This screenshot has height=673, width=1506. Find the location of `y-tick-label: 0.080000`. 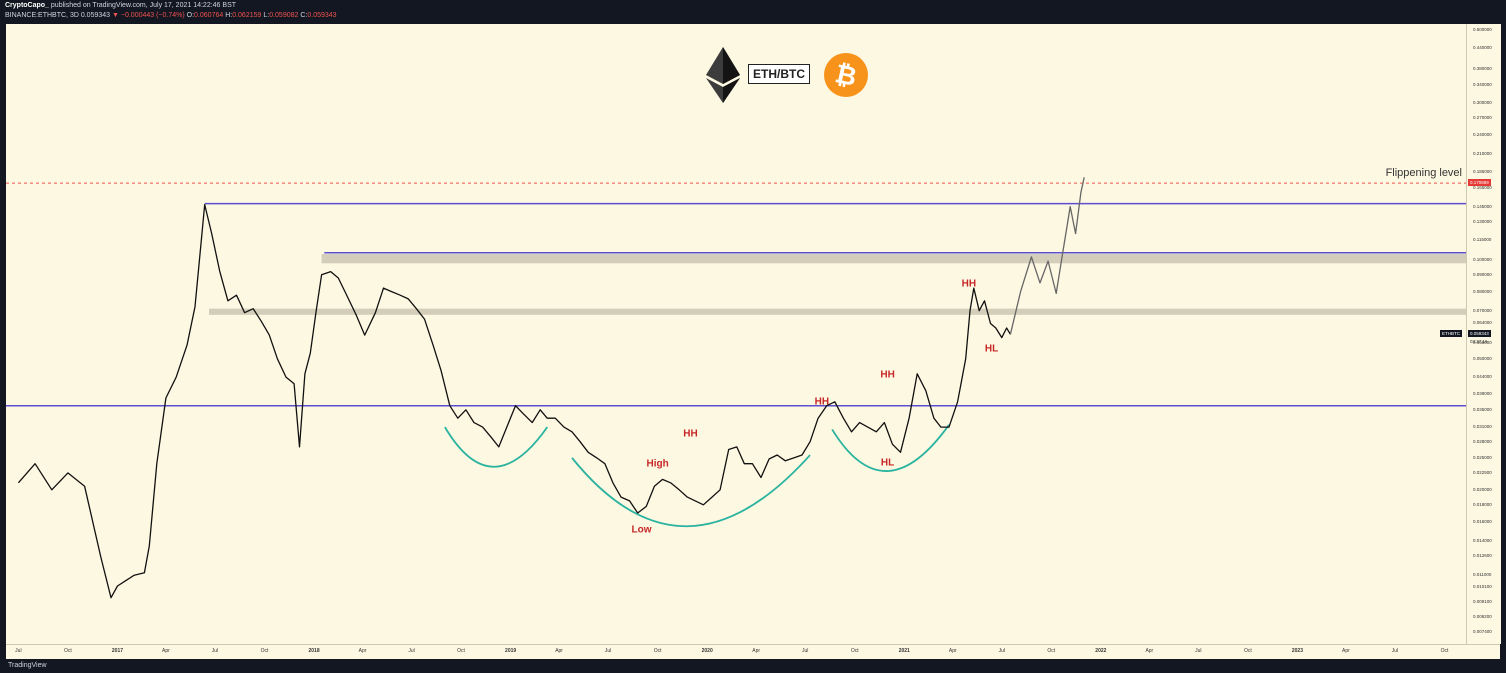

y-tick-label: 0.080000 is located at coordinates (1482, 291).